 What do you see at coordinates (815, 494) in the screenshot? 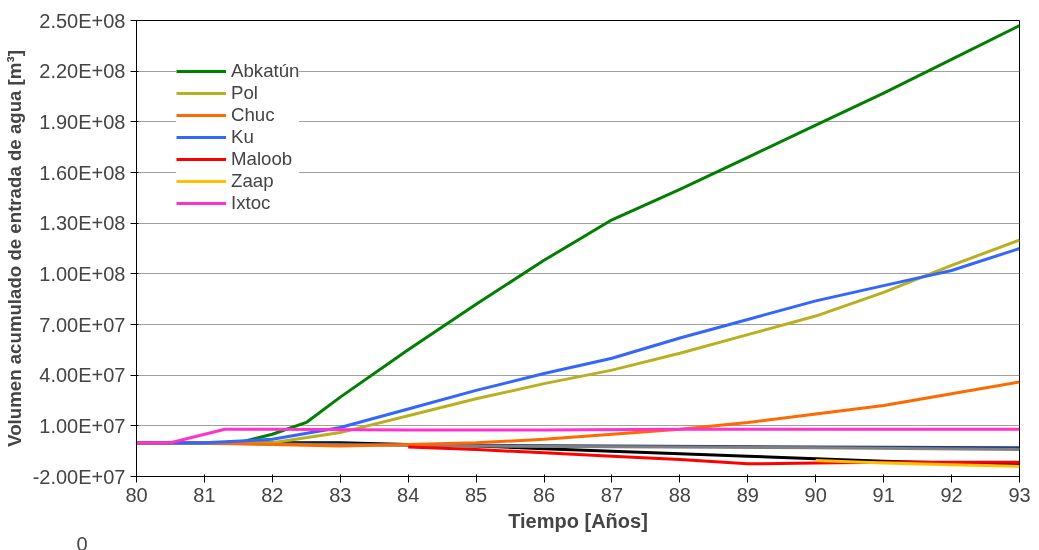
I see `x-tick-label: 90` at bounding box center [815, 494].